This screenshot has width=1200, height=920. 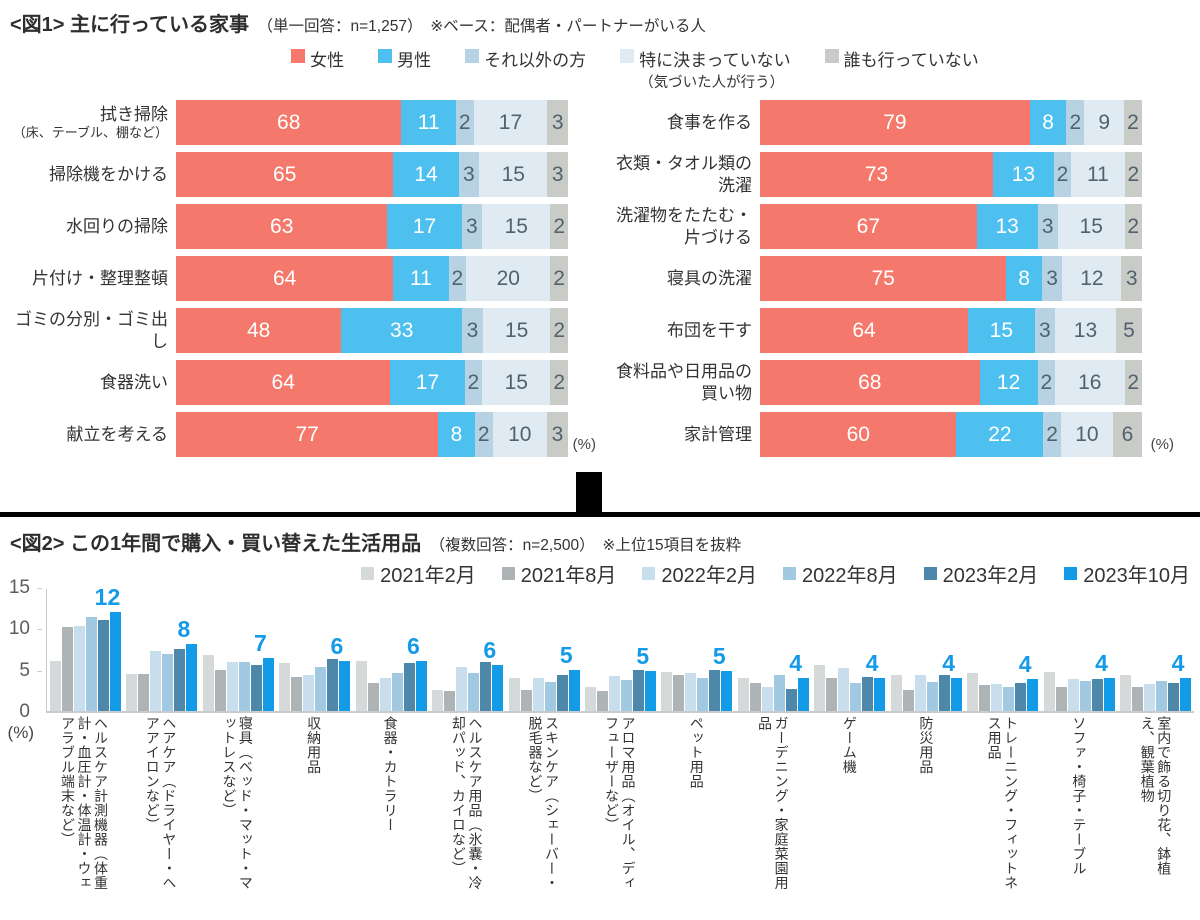 What do you see at coordinates (317, 58) in the screenshot?
I see `legend-item: 女性` at bounding box center [317, 58].